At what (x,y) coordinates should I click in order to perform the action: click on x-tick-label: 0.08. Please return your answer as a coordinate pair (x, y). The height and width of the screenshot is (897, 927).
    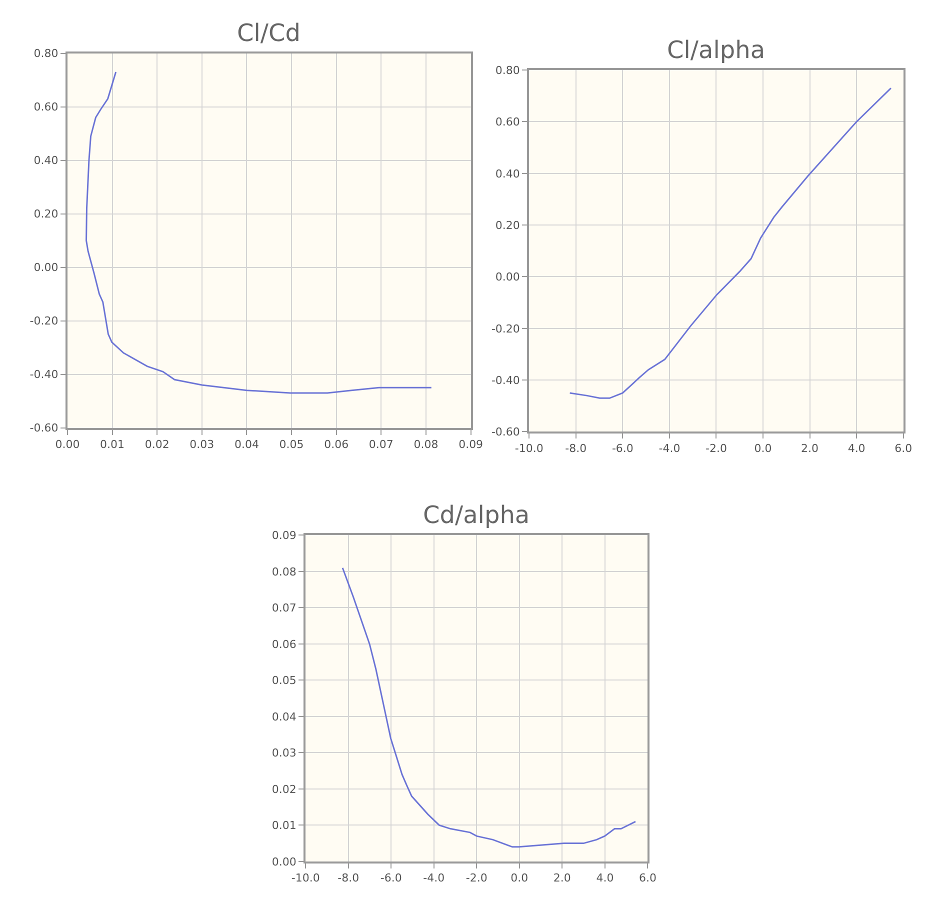
    Looking at the image, I should click on (426, 444).